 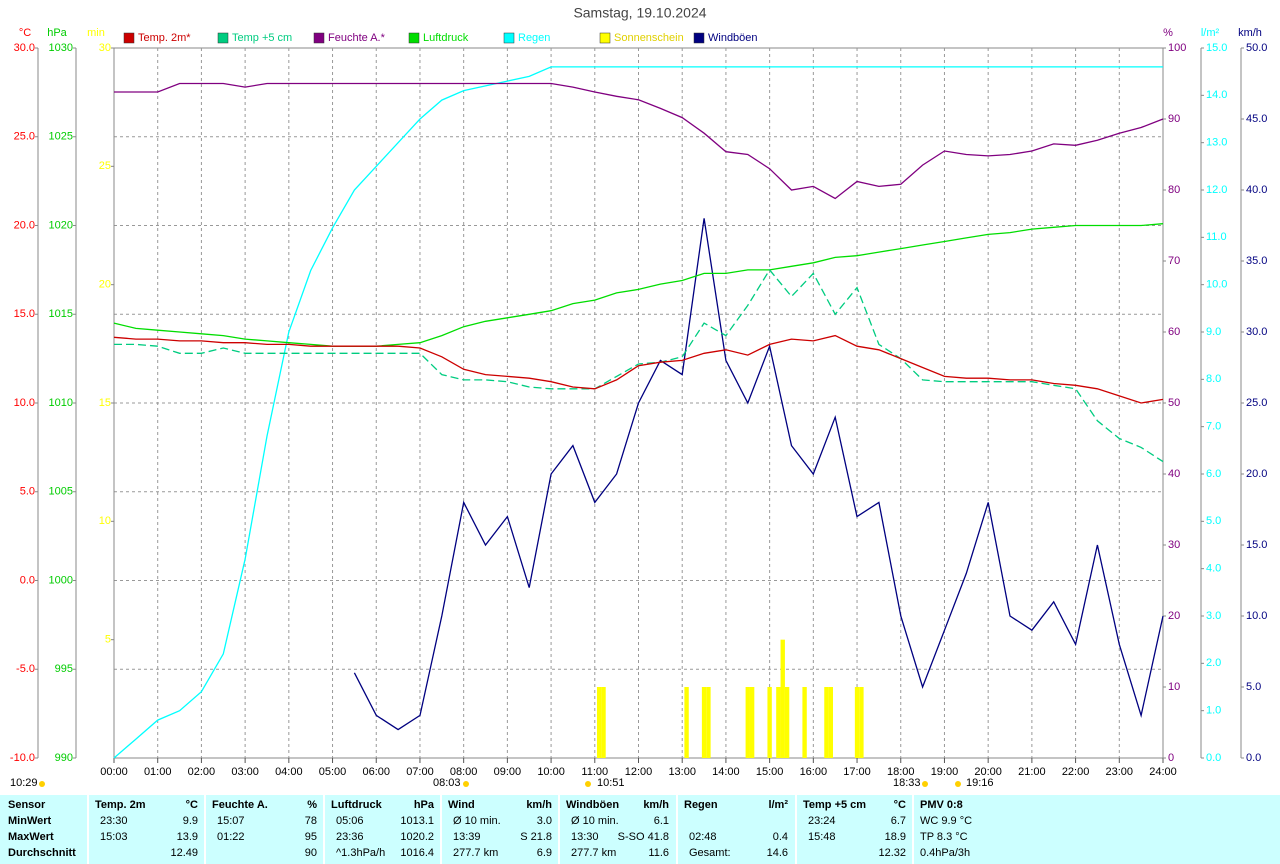 I want to click on table-cell: 6.7, so click(x=898, y=821).